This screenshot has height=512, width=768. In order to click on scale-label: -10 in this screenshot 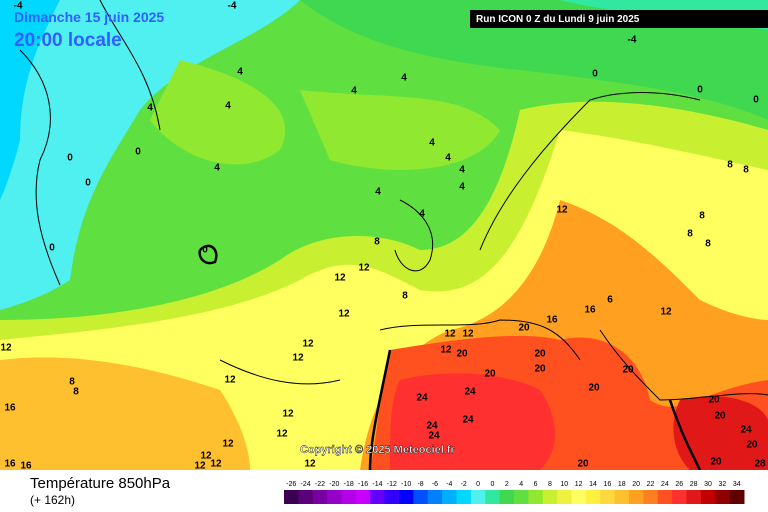, I will do `click(406, 484)`.